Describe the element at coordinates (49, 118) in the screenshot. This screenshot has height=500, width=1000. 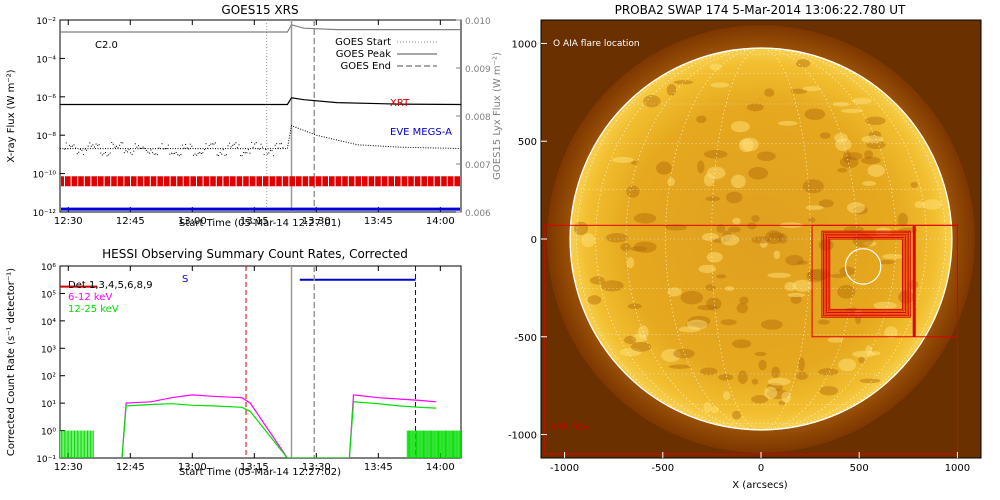
I see `goes-y-ticks: 10⁻¹² 10⁻¹⁰ 10⁻⁸ 10⁻⁶ 10⁻⁴ 10⁻²` at that location.